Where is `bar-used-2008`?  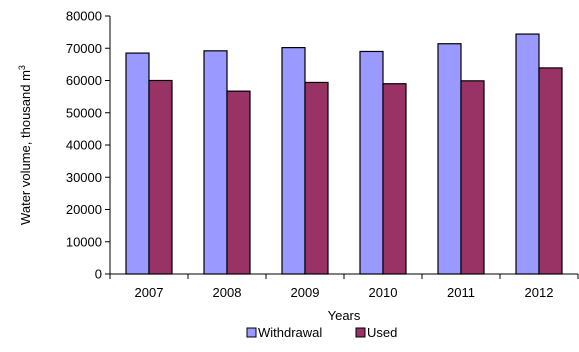
bar-used-2008 is located at coordinates (238, 182).